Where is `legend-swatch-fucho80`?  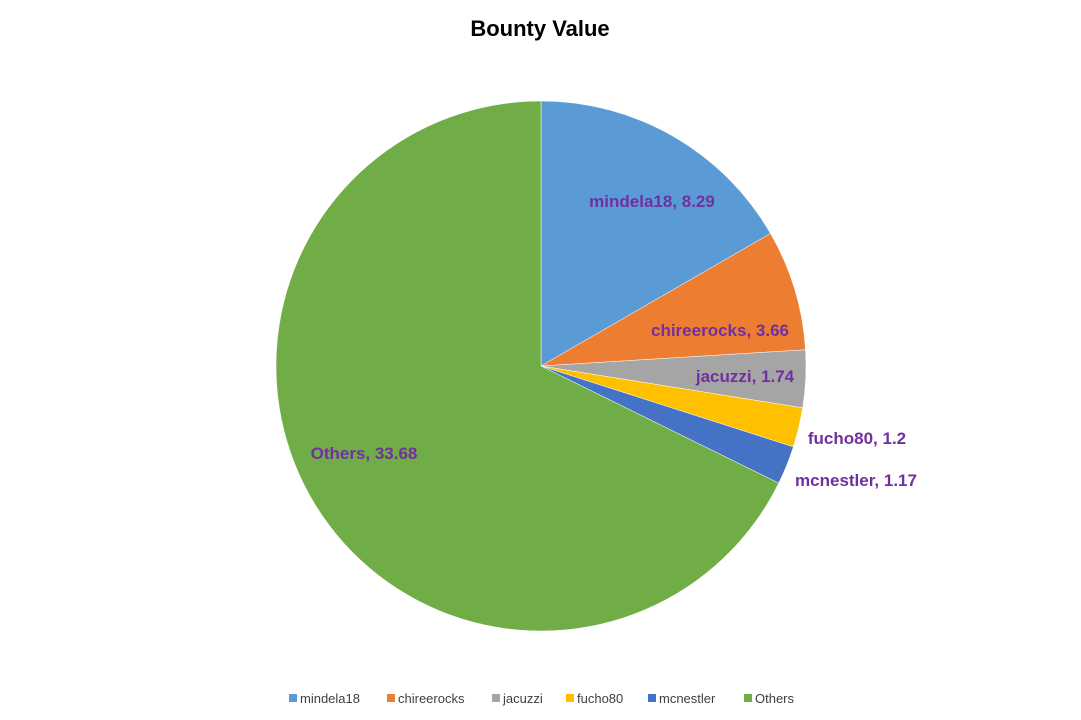 legend-swatch-fucho80 is located at coordinates (570, 698).